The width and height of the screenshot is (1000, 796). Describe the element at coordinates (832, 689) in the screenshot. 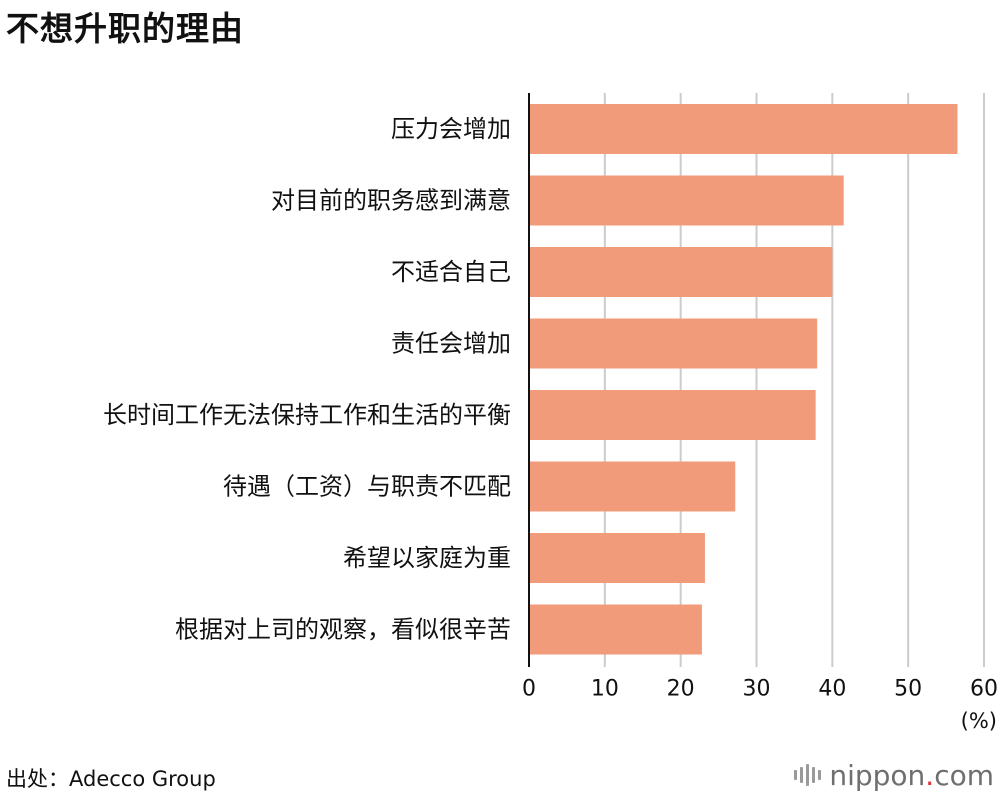

I see `x-tick-label: 40` at that location.